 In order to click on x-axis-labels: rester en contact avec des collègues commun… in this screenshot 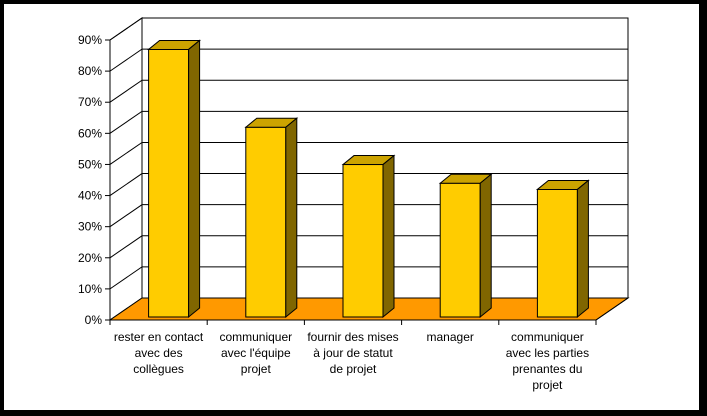, I will do `click(353, 356)`.